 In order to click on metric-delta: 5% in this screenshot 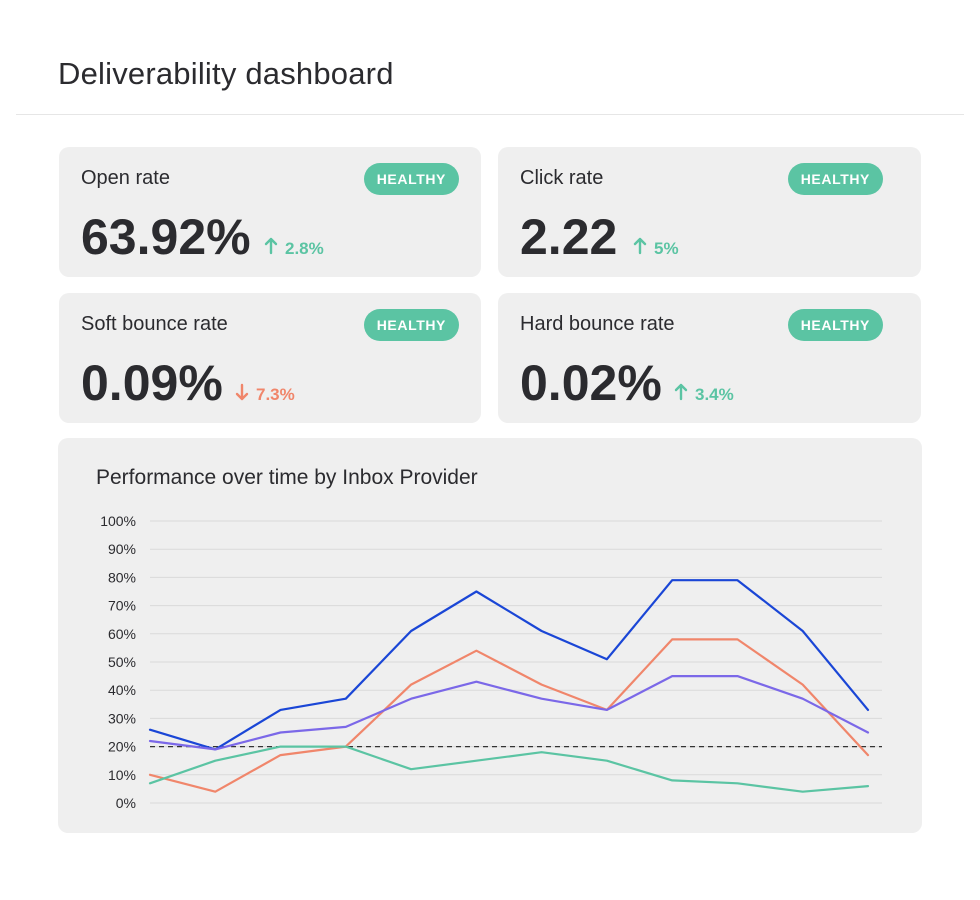, I will do `click(655, 248)`.